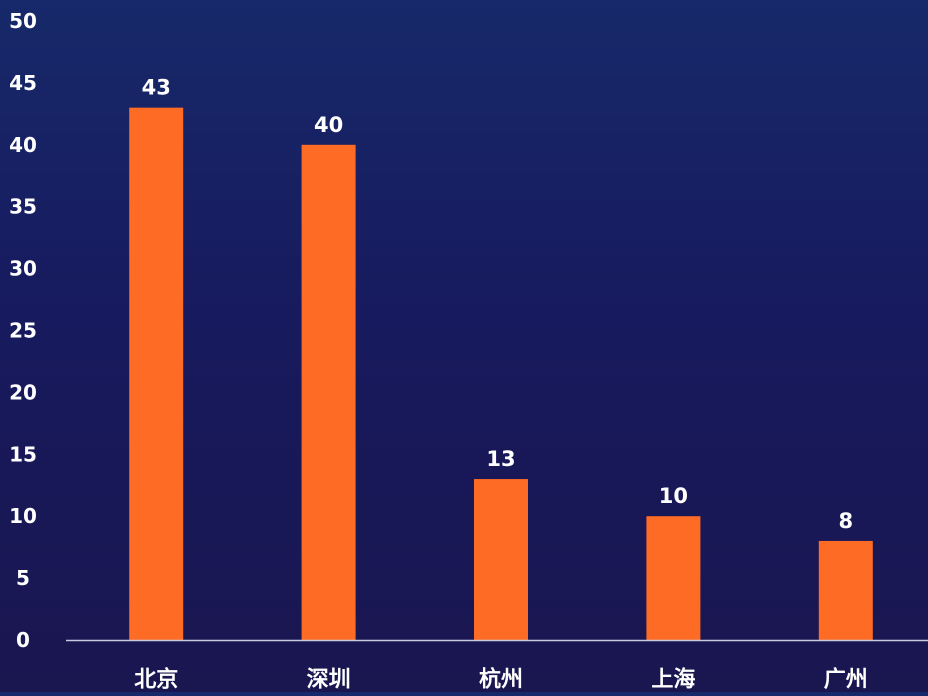  What do you see at coordinates (23, 578) in the screenshot?
I see `y-tick-label-5: 5` at bounding box center [23, 578].